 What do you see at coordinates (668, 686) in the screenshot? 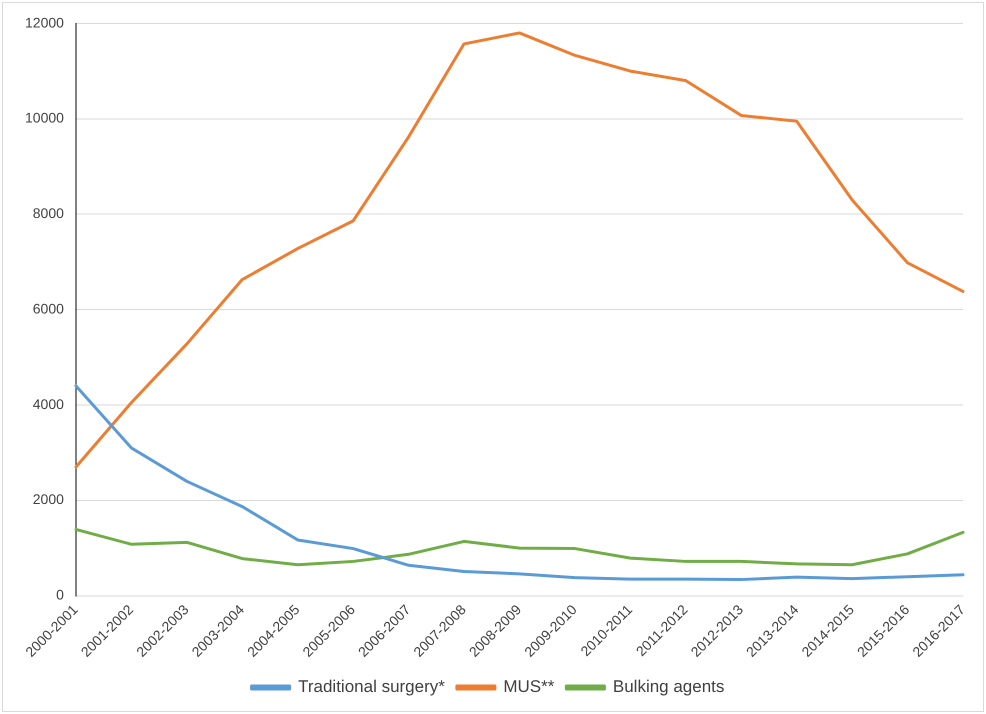
I see `legend-label: Bulking agents` at bounding box center [668, 686].